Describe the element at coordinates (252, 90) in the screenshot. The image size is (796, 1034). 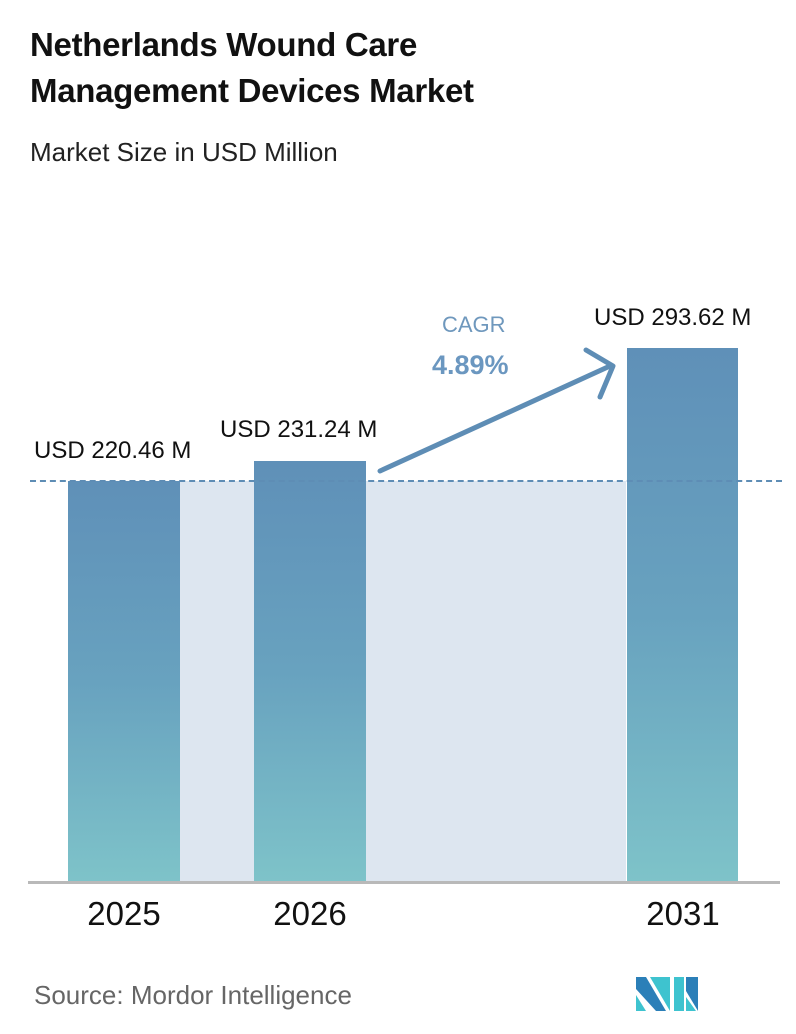
I see `chart-title-line2: Management Devices Market` at that location.